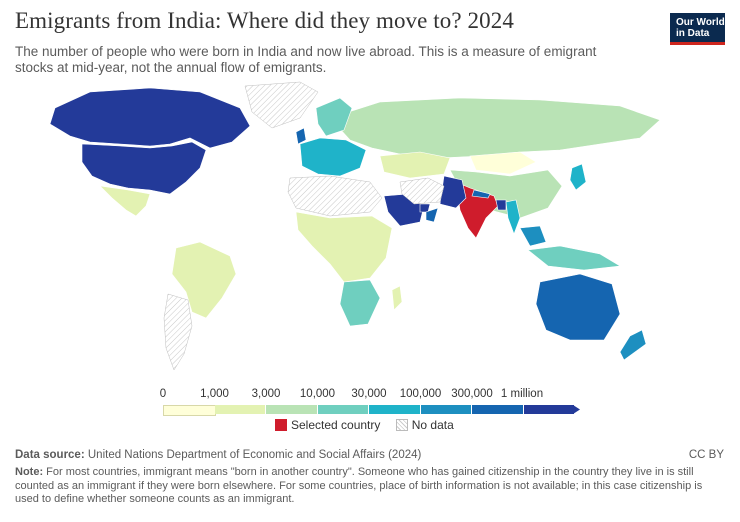 This screenshot has width=740, height=522. What do you see at coordinates (700, 22) in the screenshot?
I see `logo-line-1: Our World` at bounding box center [700, 22].